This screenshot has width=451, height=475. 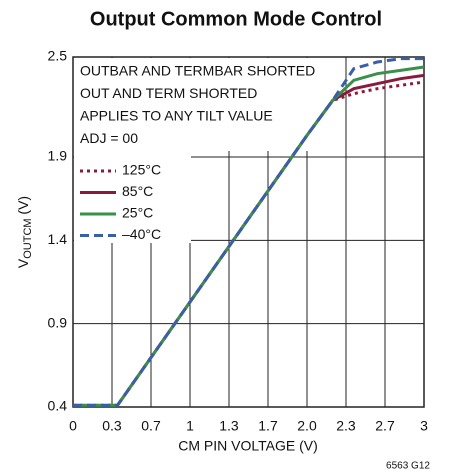 I want to click on legend-label: –40°C, so click(x=141, y=234).